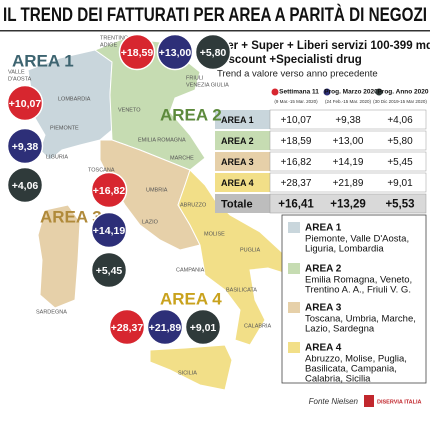 The width and height of the screenshot is (430, 421). I want to click on legend-text: Trentino A. A., Friuli V. G., so click(358, 290).